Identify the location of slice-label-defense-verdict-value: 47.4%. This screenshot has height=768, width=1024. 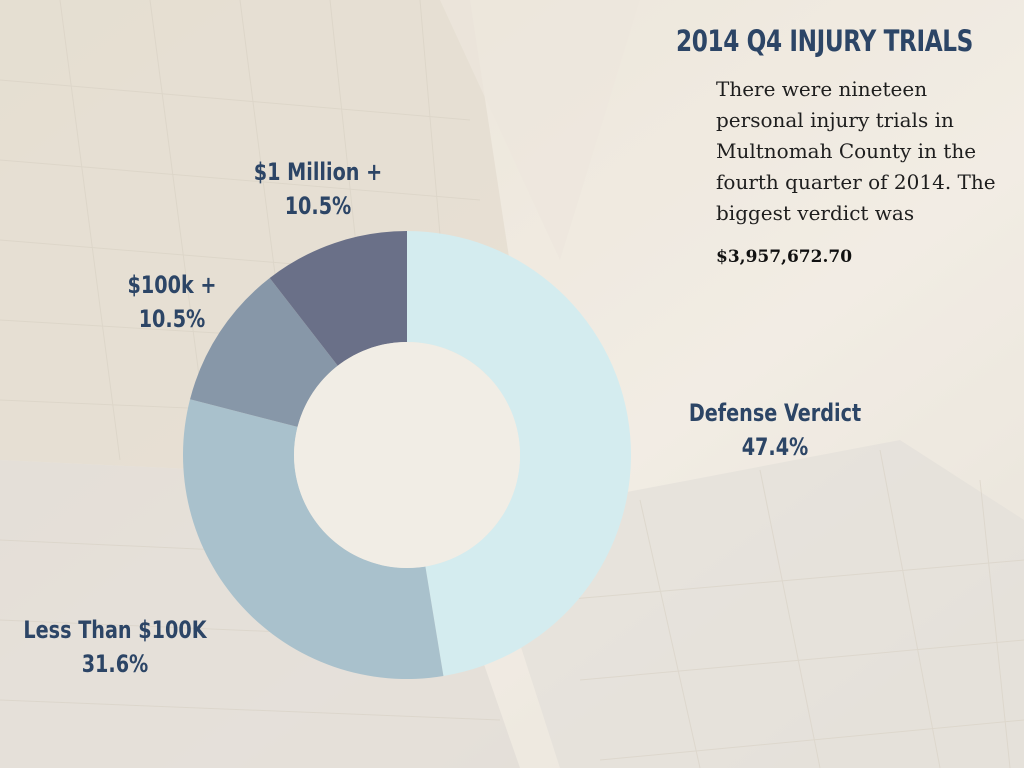
(775, 447).